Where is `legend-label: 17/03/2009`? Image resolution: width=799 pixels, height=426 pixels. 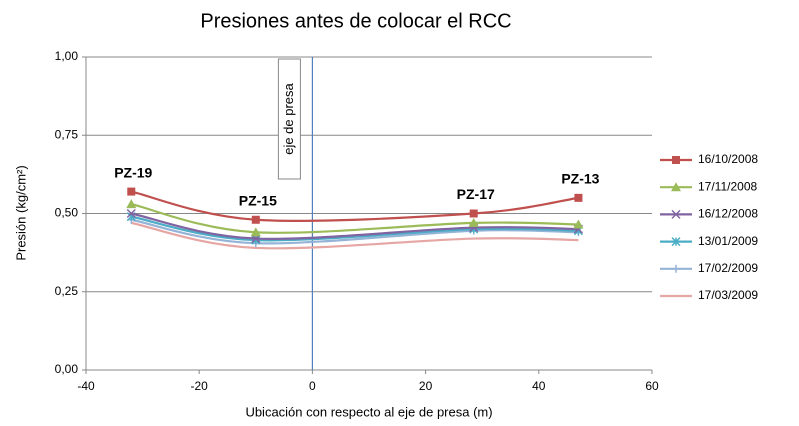
legend-label: 17/03/2009 is located at coordinates (728, 295).